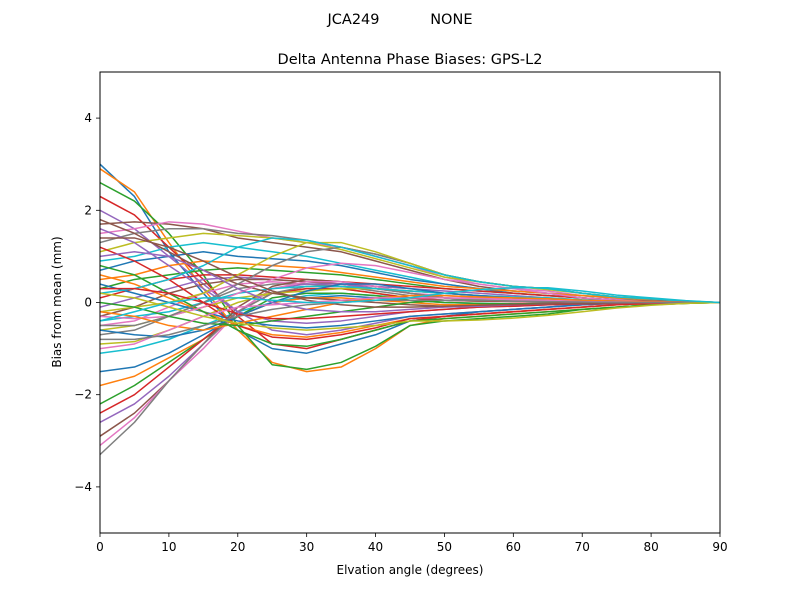 This screenshot has width=800, height=600. Describe the element at coordinates (83, 395) in the screenshot. I see `y-tick-label: −2` at that location.